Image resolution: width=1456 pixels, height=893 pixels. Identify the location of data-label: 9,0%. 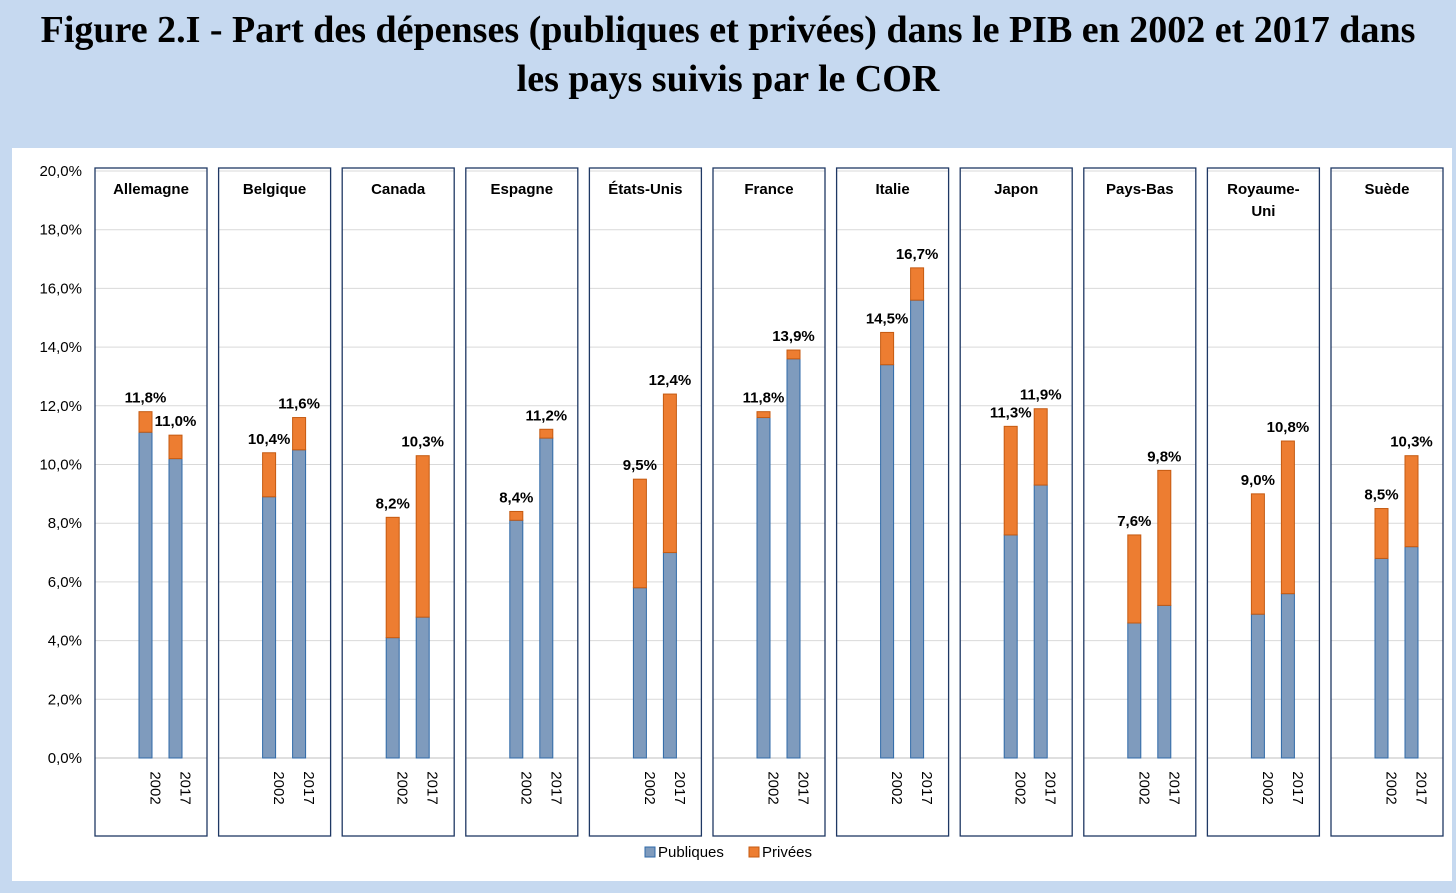
(1258, 480).